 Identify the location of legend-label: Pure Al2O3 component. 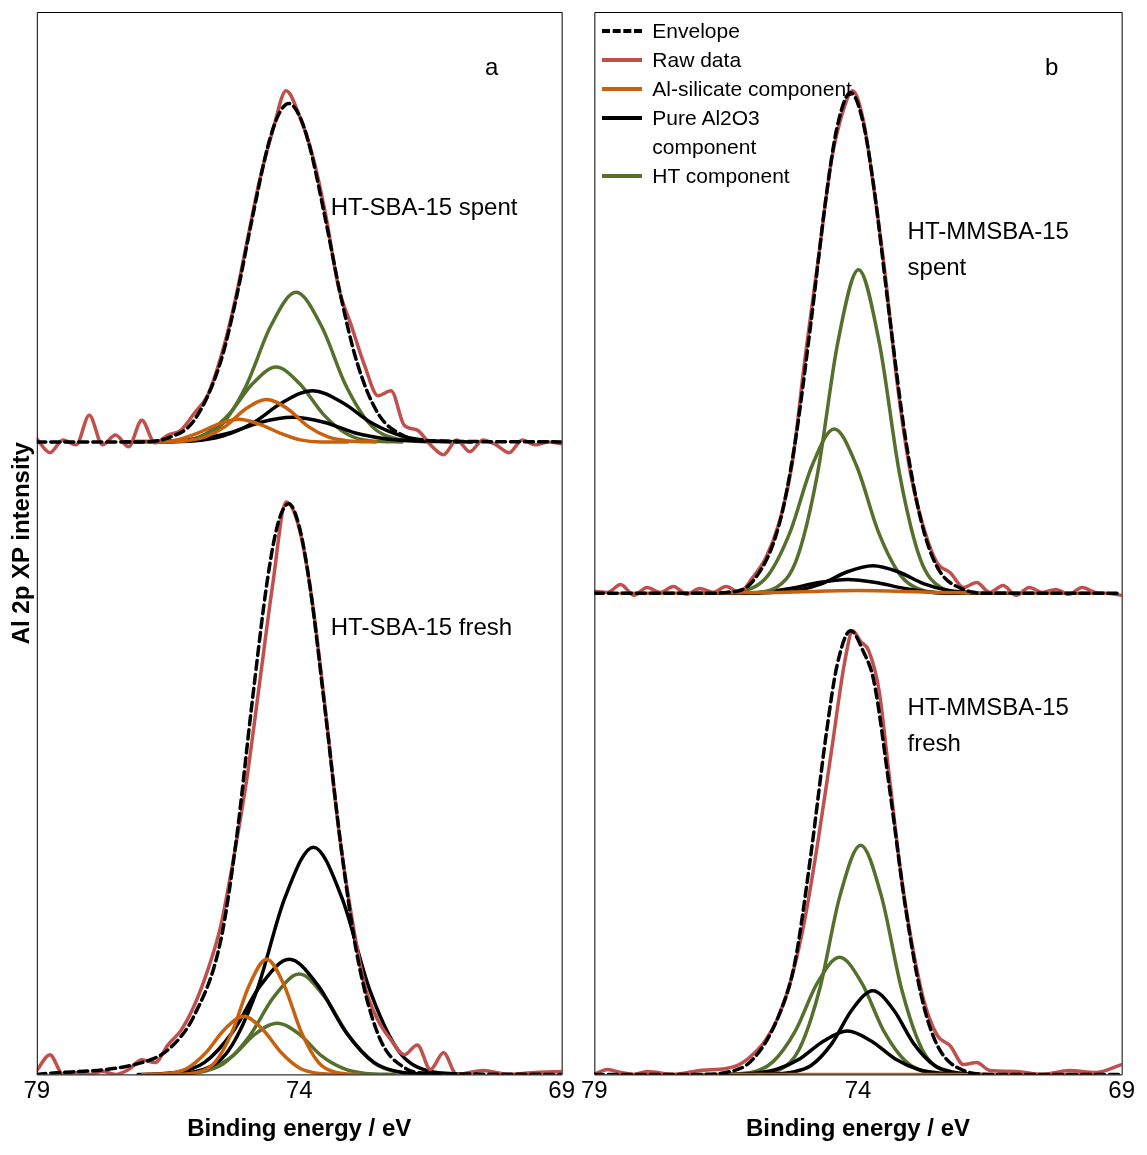
(706, 132).